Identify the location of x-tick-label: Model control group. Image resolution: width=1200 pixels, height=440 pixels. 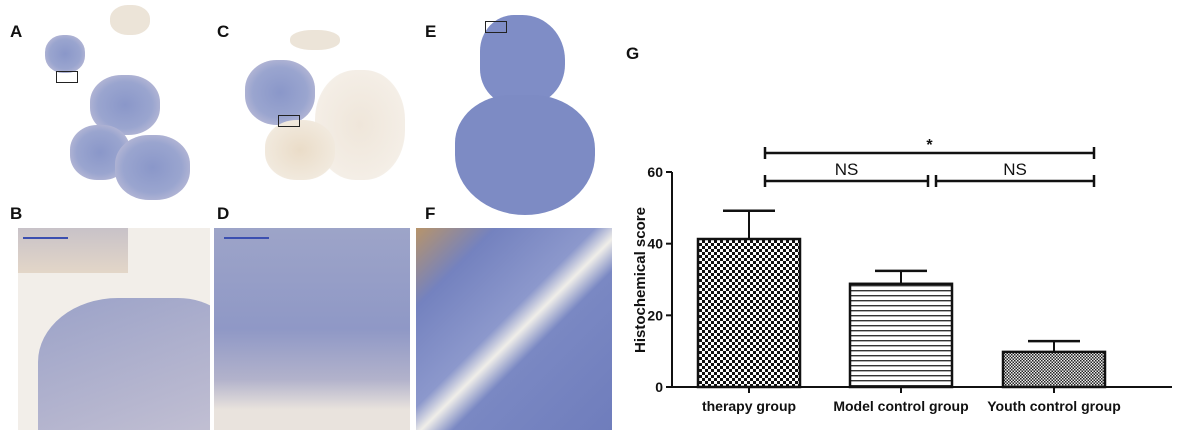
(900, 406).